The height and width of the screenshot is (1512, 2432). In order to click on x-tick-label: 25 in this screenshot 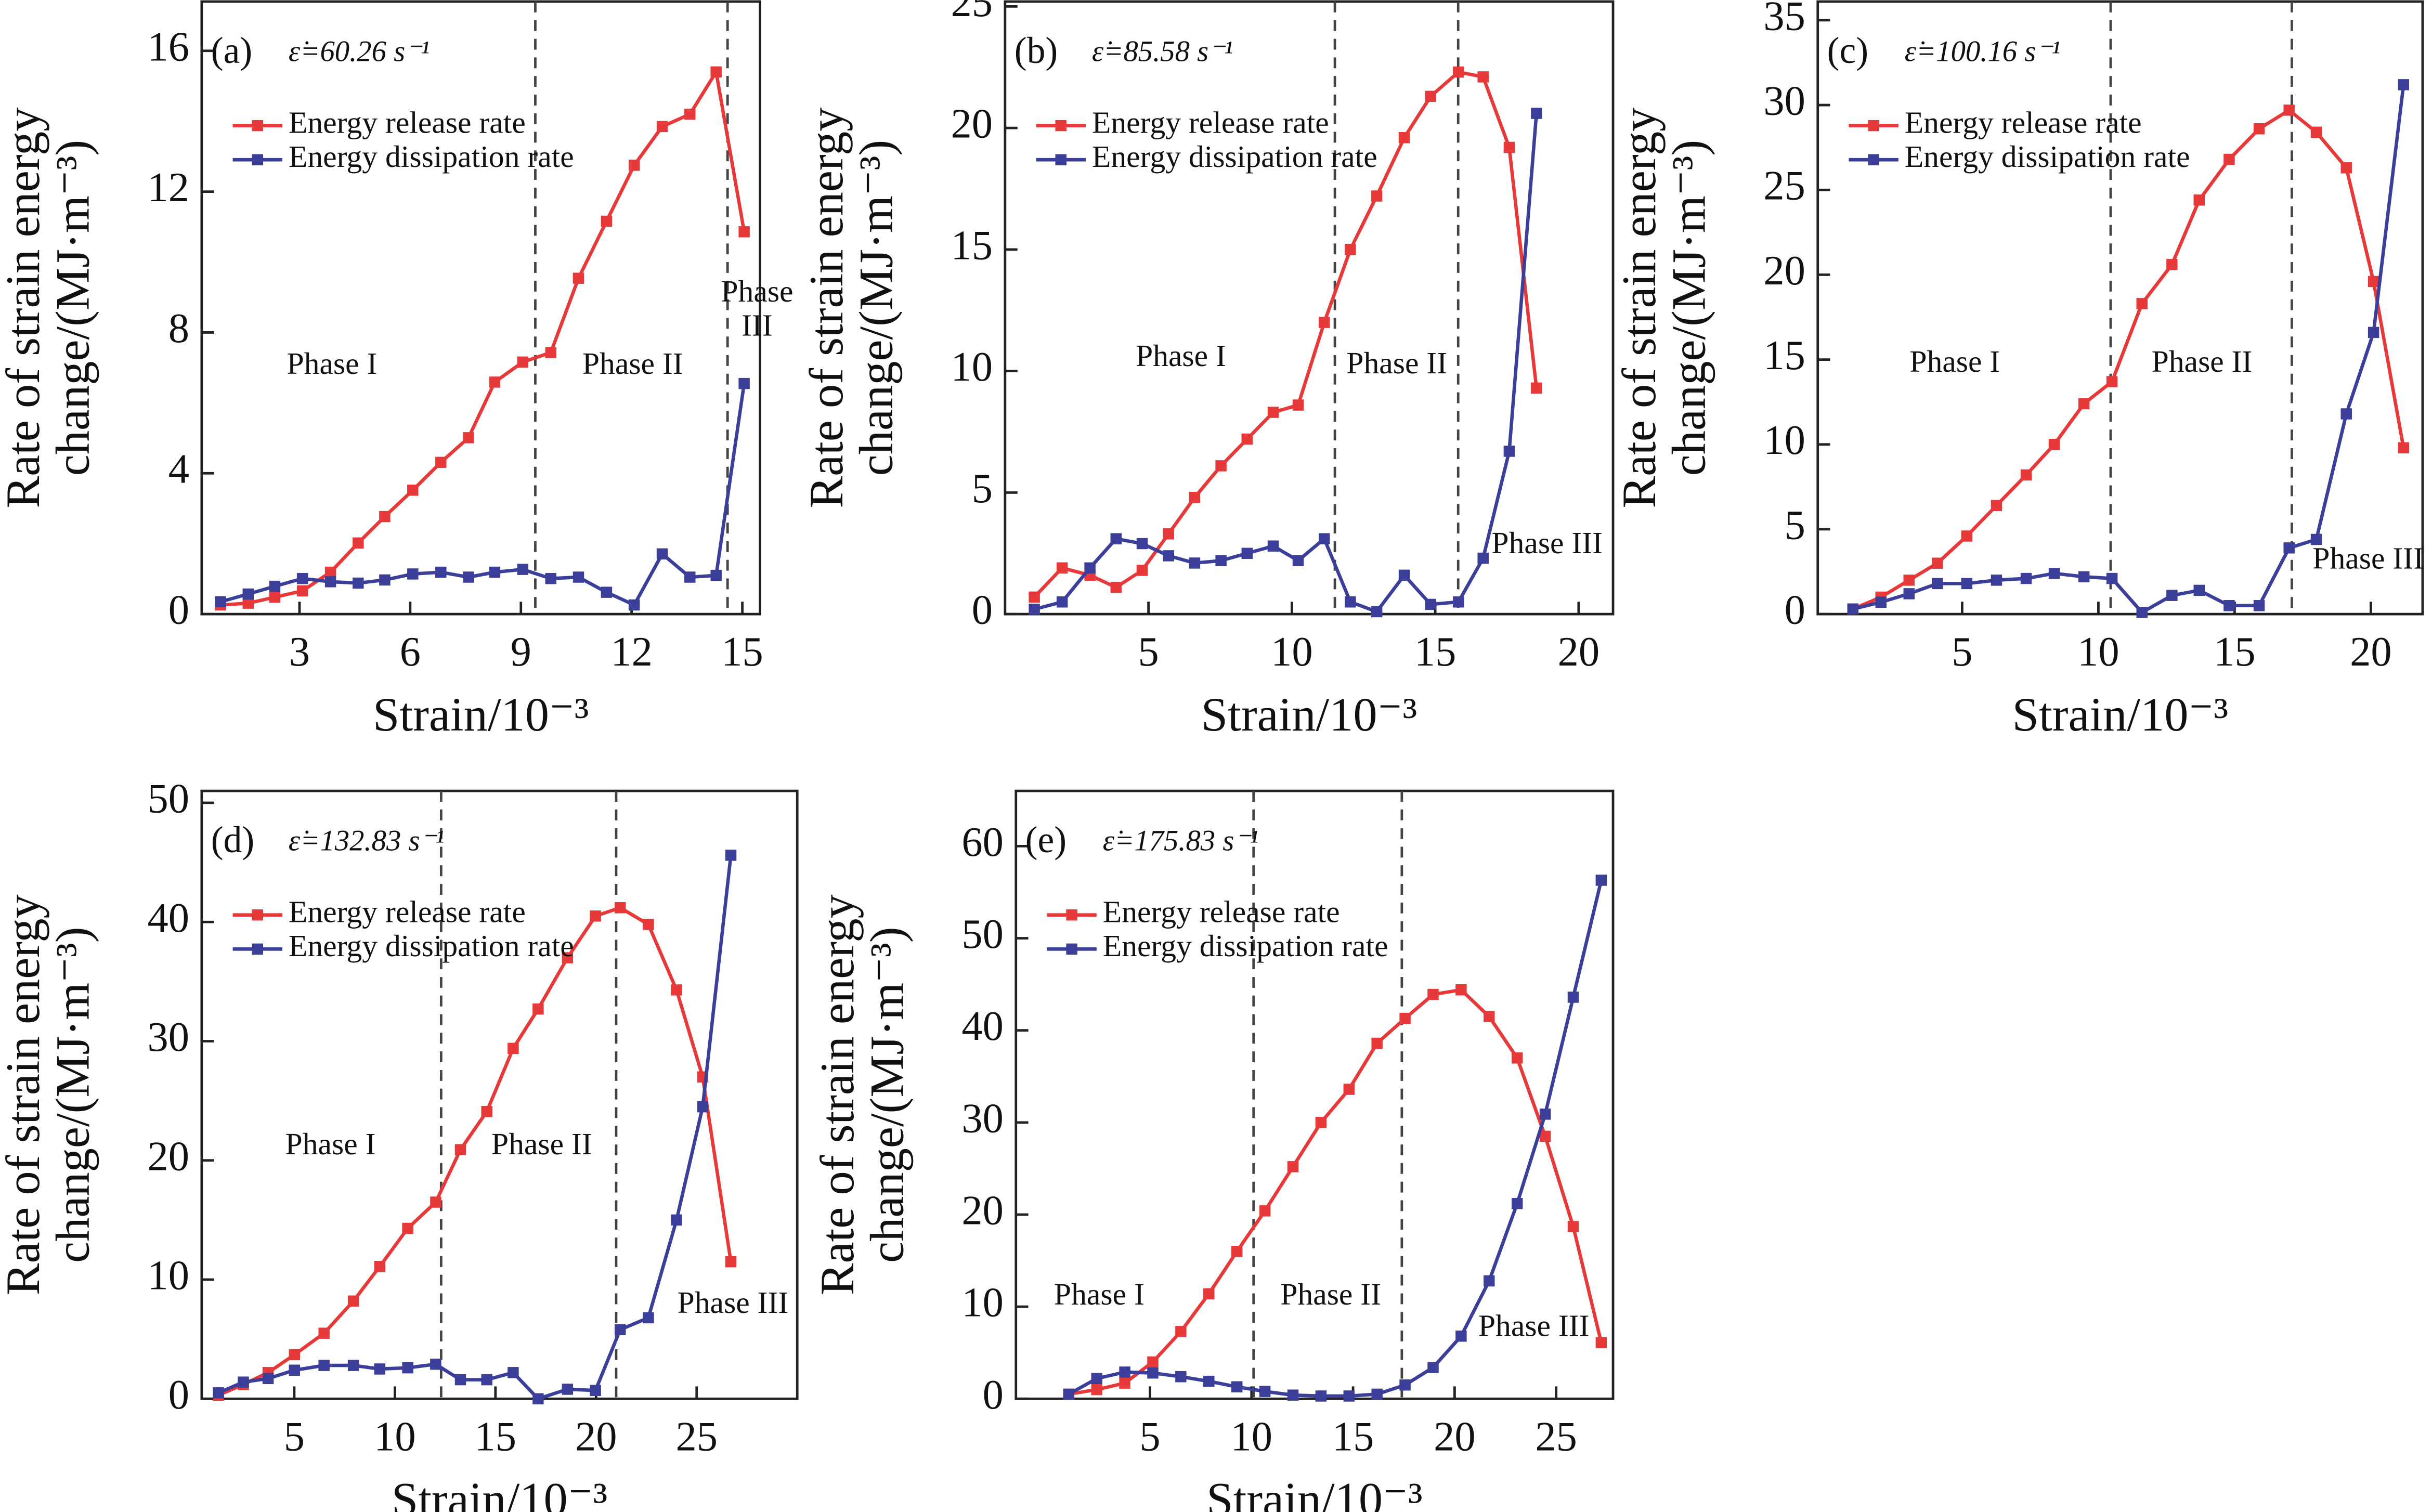, I will do `click(696, 1436)`.